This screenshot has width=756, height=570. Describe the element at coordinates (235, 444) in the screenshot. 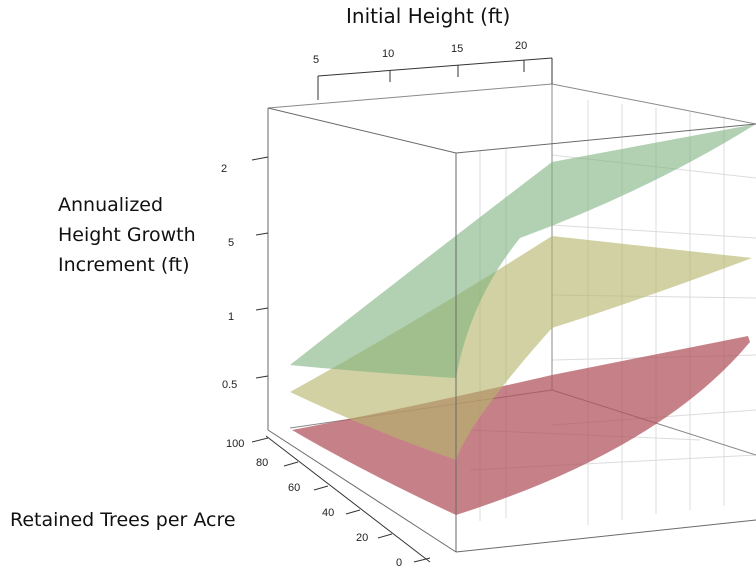

I see `z-tick-label: 100` at that location.